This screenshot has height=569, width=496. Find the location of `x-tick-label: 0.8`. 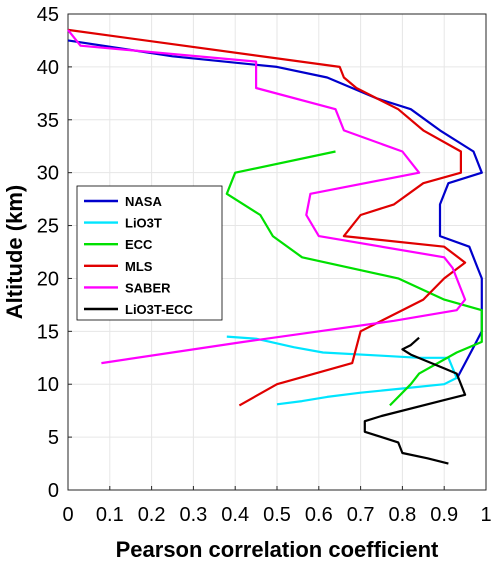

x-tick-label: 0.8 is located at coordinates (402, 515).